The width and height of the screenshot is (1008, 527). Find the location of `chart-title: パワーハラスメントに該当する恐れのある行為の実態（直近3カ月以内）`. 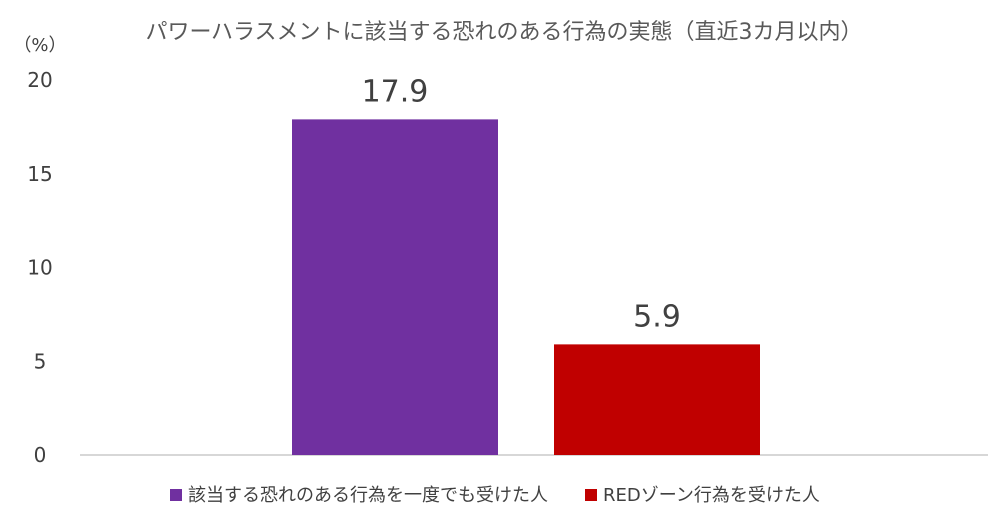

chart-title: パワーハラスメントに該当する恐れのある行為の実態（直近3カ月以内） is located at coordinates (503, 32).